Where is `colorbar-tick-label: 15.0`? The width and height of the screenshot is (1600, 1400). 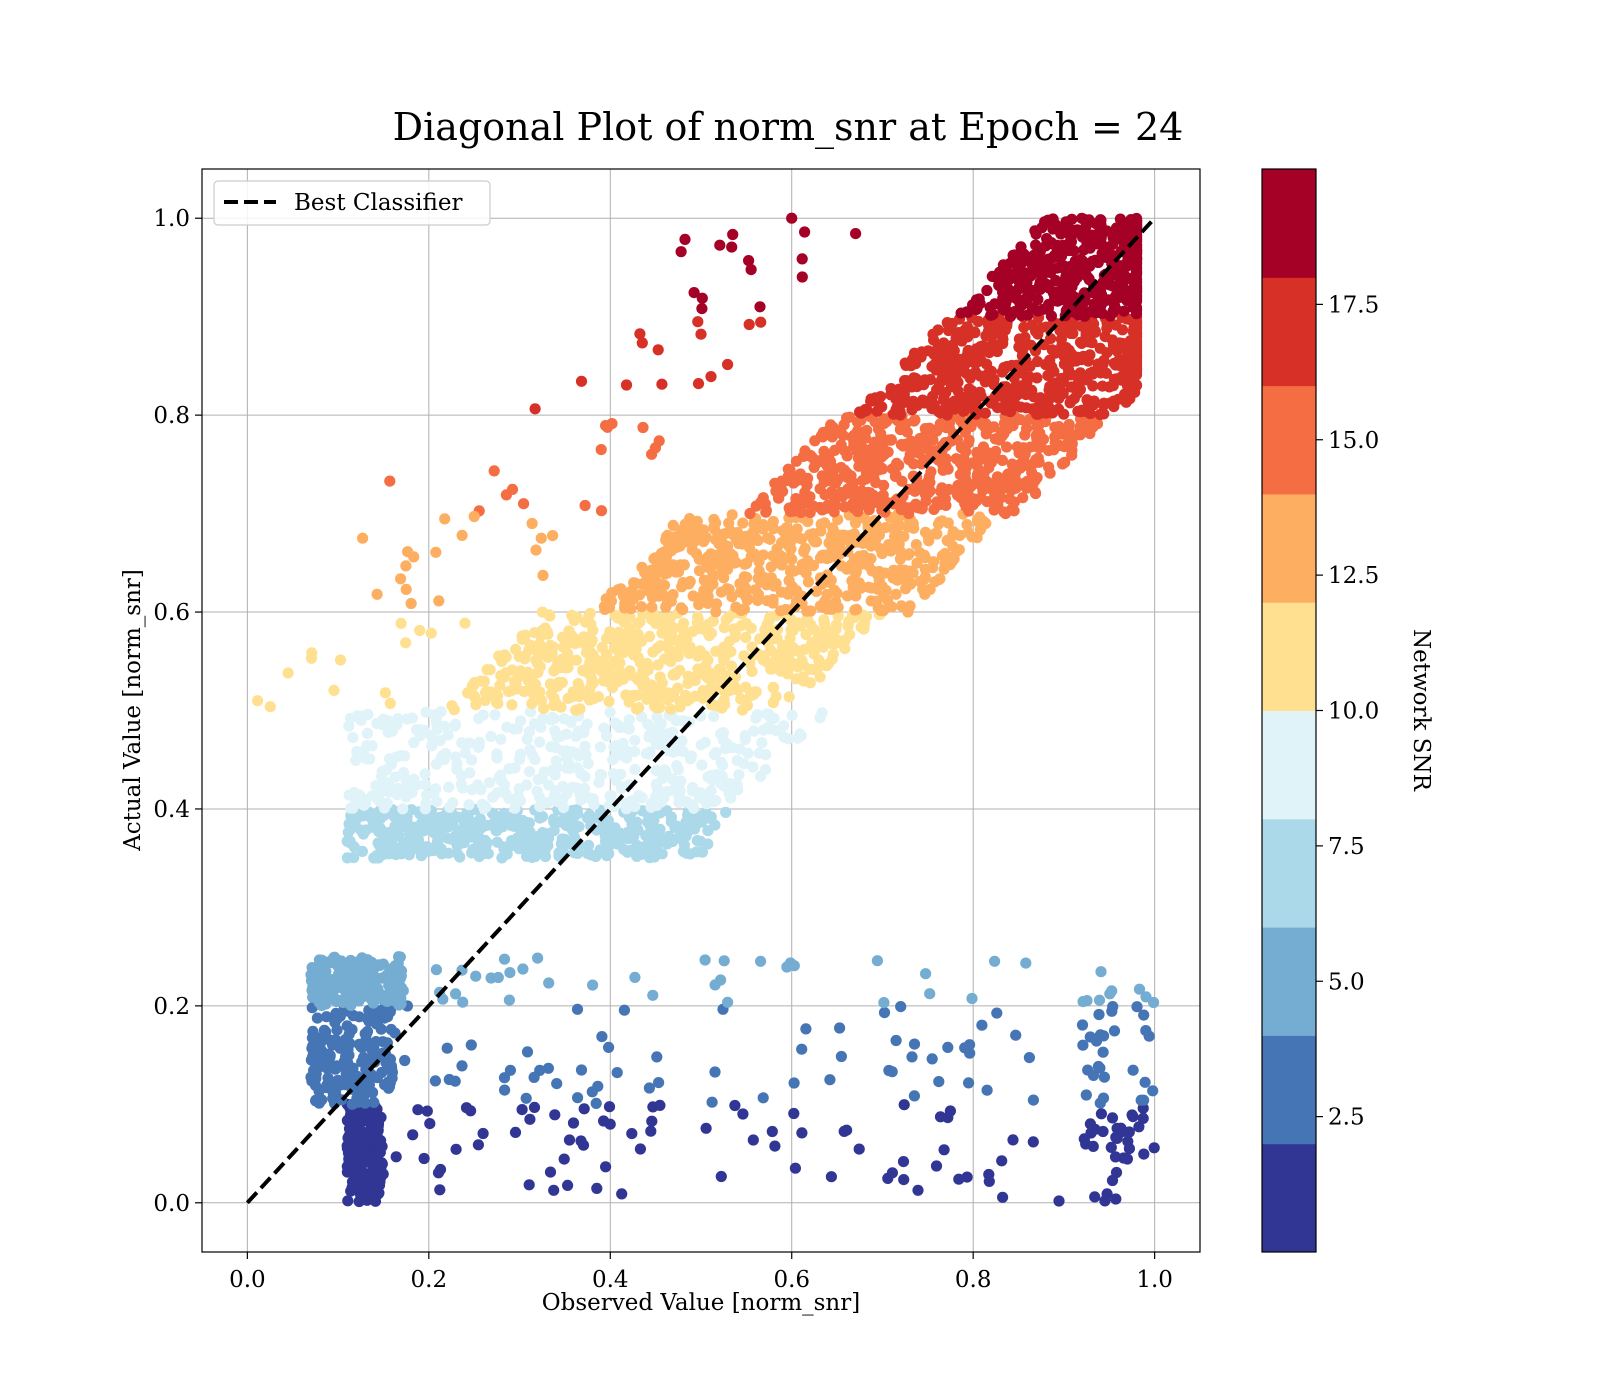 colorbar-tick-label: 15.0 is located at coordinates (1353, 441).